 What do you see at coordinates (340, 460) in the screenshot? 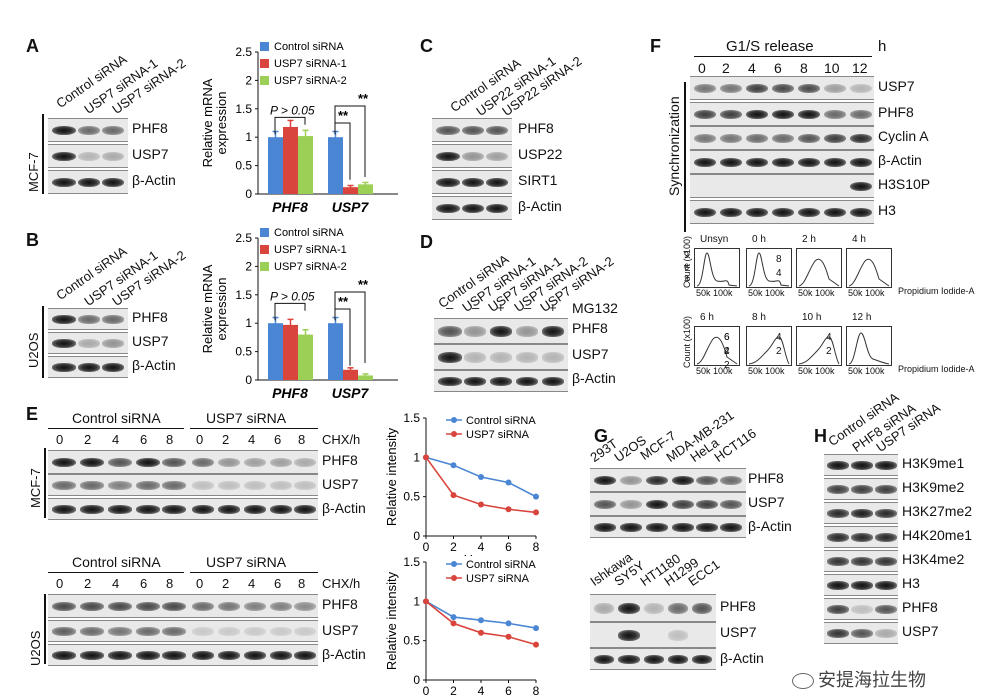
I see `panel-e-row-phf8-top: PHF8` at bounding box center [340, 460].